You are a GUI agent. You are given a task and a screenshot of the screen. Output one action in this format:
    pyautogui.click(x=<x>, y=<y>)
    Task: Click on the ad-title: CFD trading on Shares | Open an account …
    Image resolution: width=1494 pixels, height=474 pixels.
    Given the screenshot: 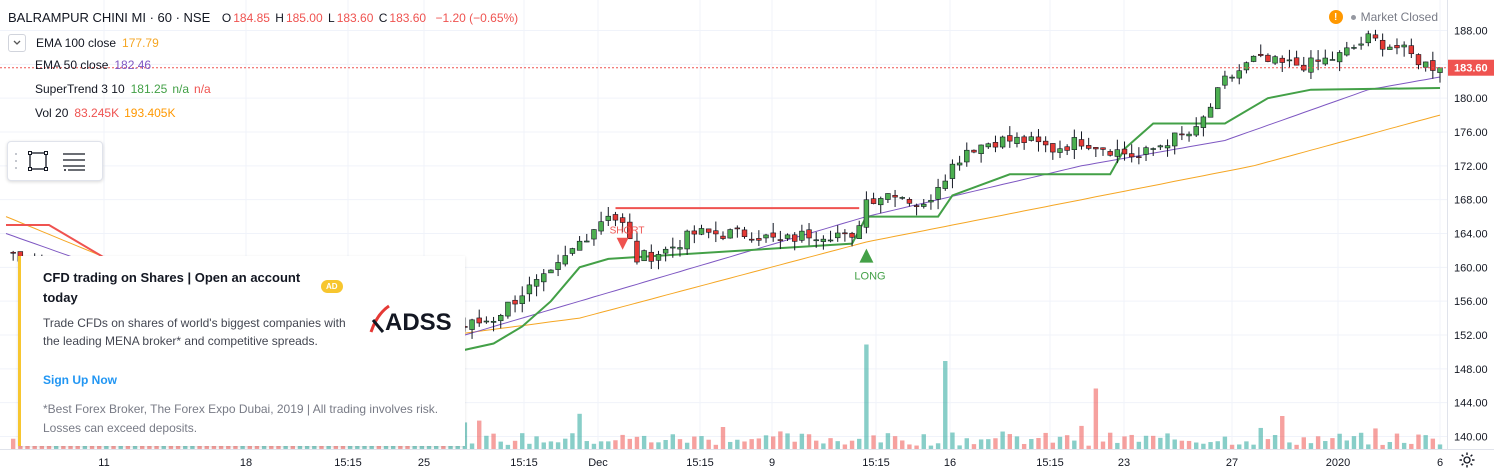 What is the action you would take?
    pyautogui.click(x=172, y=287)
    